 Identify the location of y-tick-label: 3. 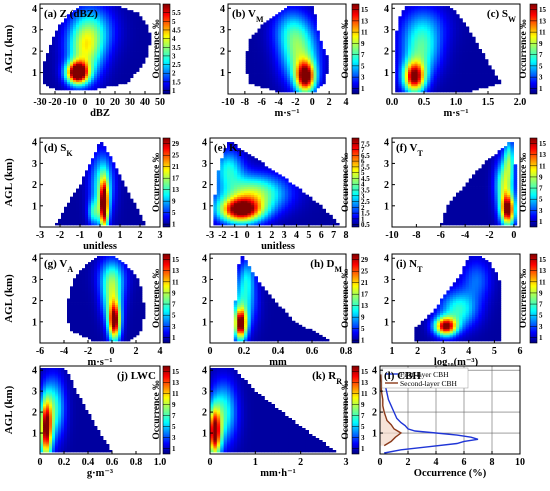
(34, 30).